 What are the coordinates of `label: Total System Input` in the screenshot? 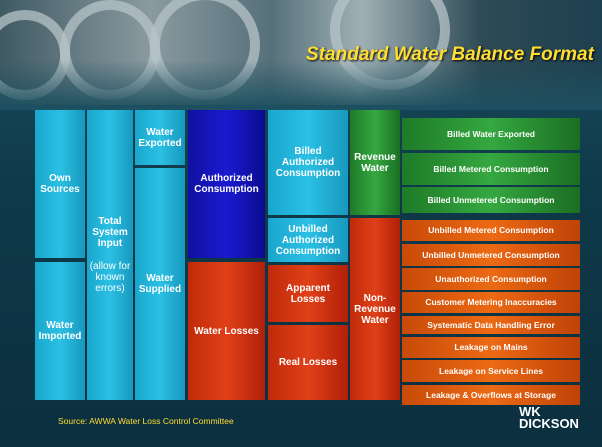 It's located at (110, 232).